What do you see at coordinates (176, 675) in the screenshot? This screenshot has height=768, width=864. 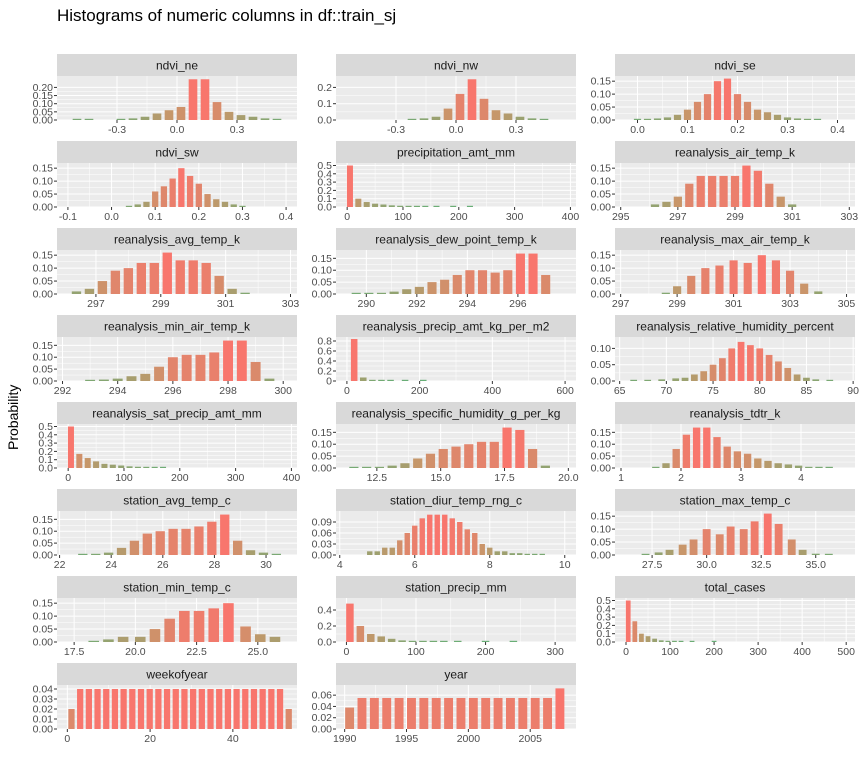 I see `panel-title: weekofyear` at bounding box center [176, 675].